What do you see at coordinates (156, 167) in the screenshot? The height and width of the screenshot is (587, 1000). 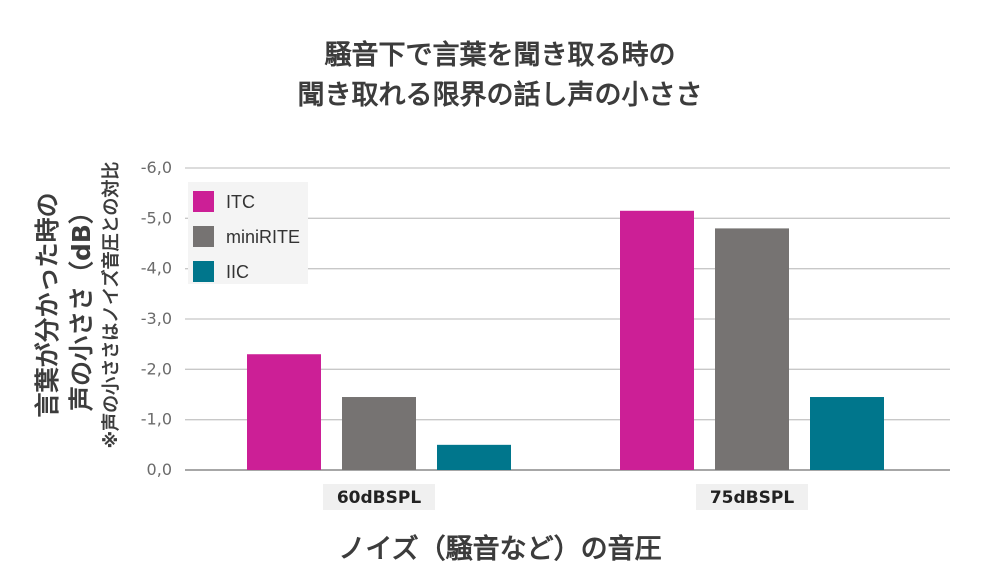 I see `y-tick-label: -6,0` at bounding box center [156, 167].